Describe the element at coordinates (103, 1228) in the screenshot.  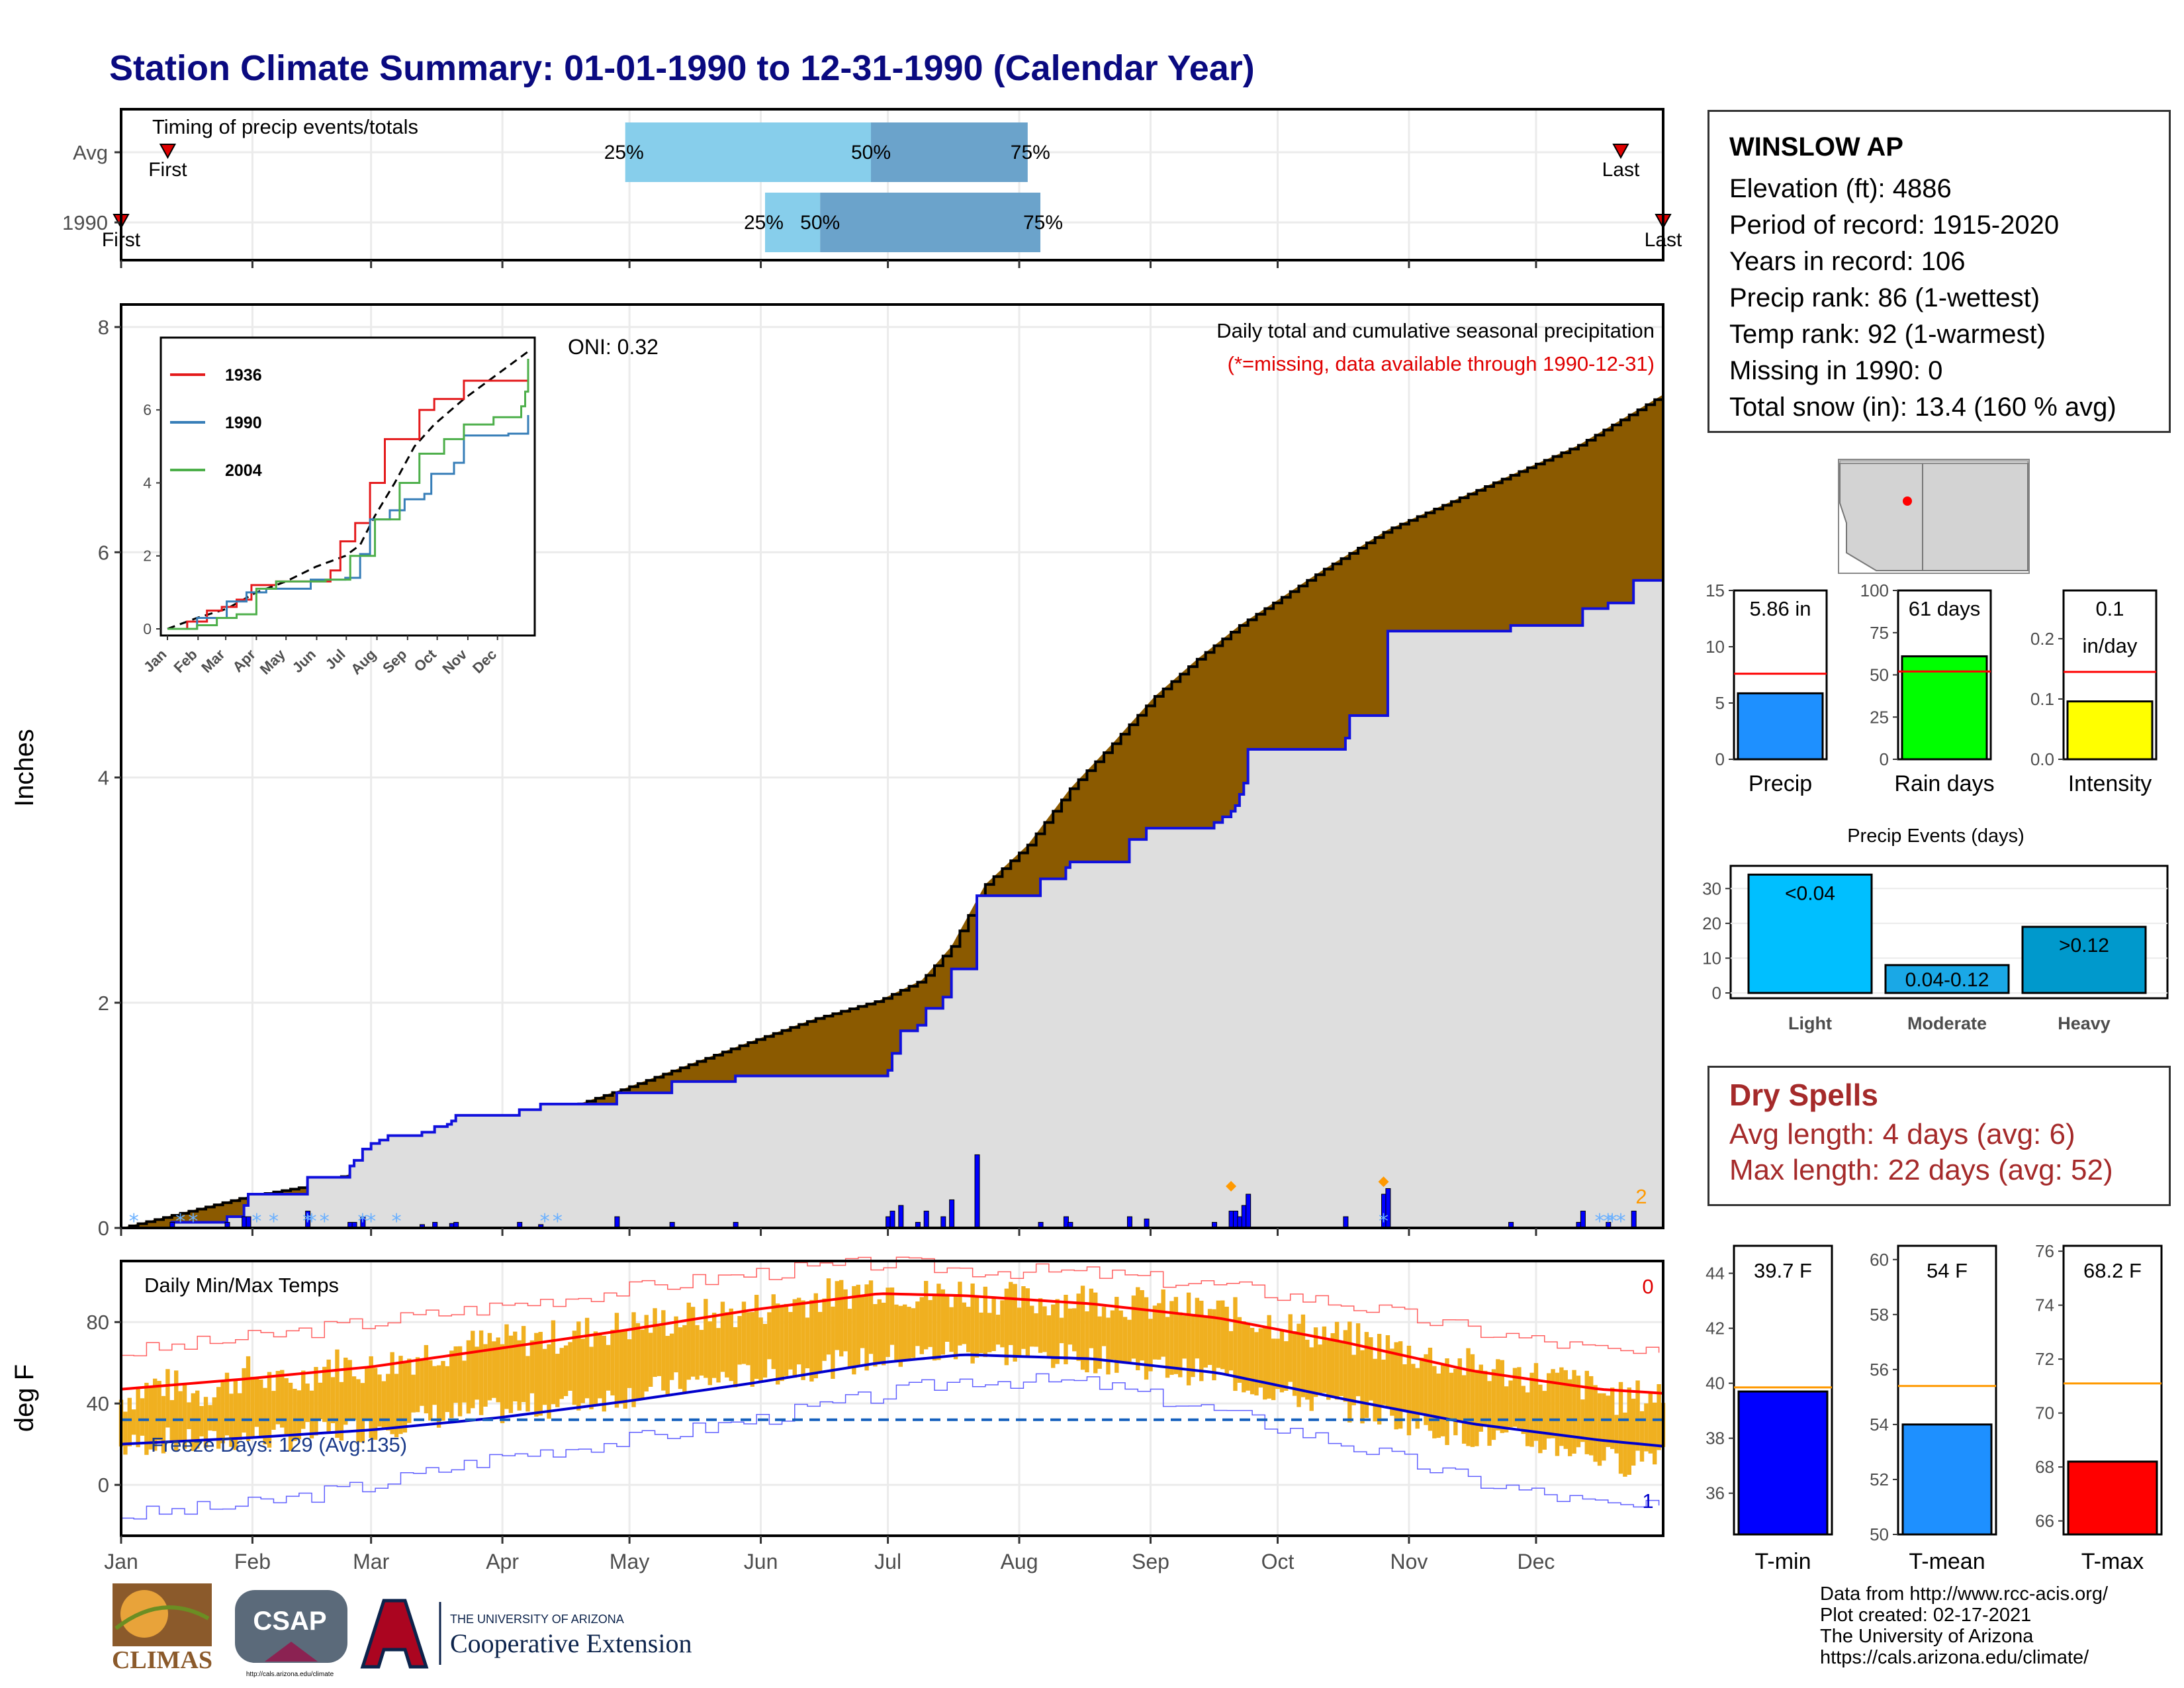
I see `precip-ytick-label: 0` at that location.